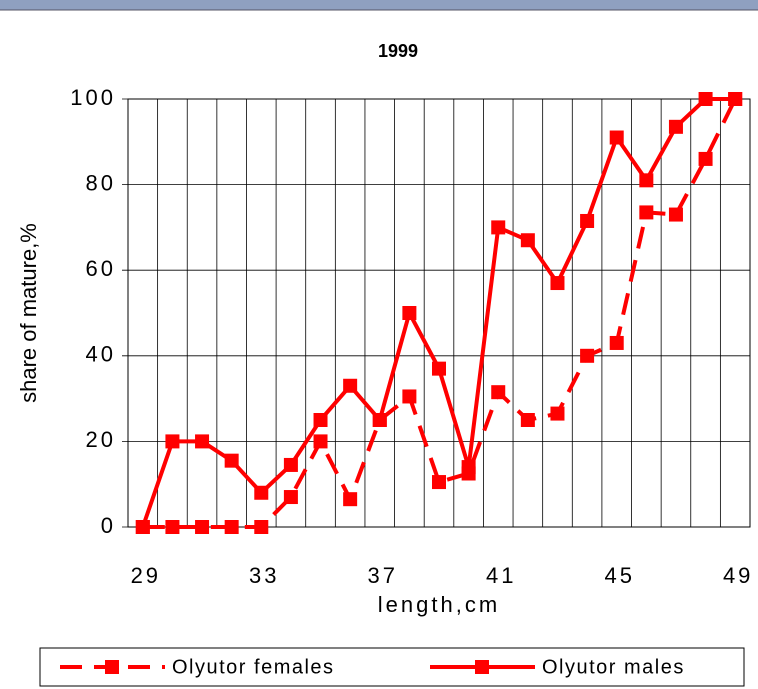  I want to click on x-tick-label: 33, so click(264, 575).